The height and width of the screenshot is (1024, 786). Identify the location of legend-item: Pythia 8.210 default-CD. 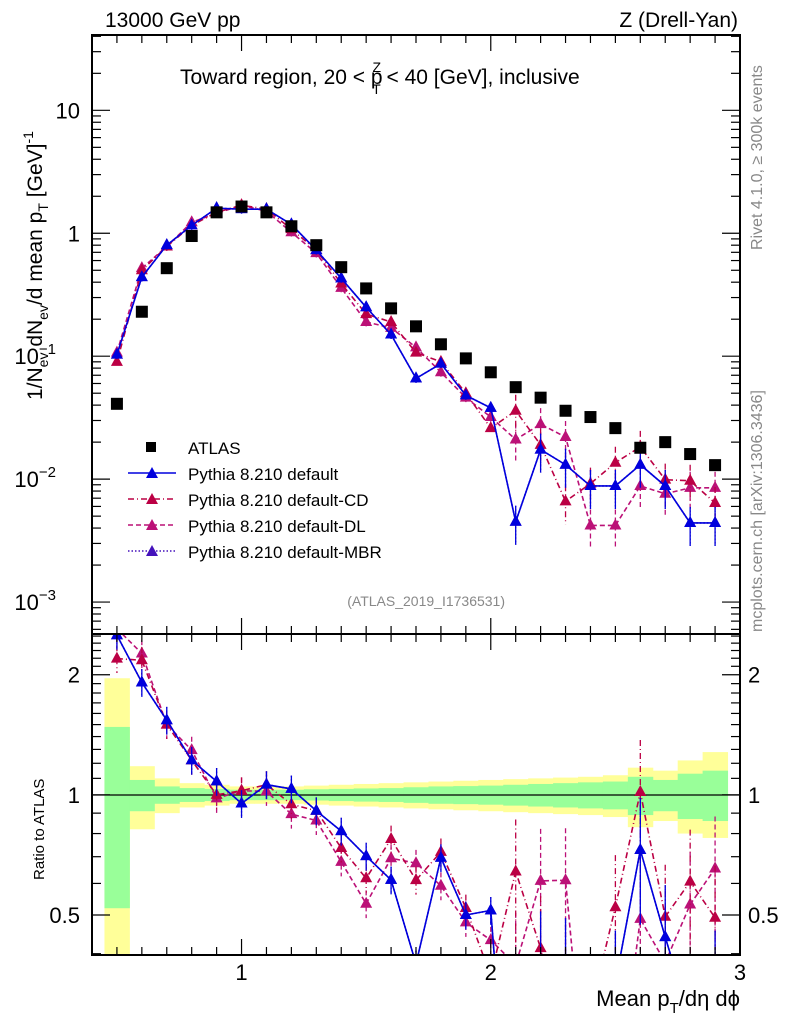
(248, 500).